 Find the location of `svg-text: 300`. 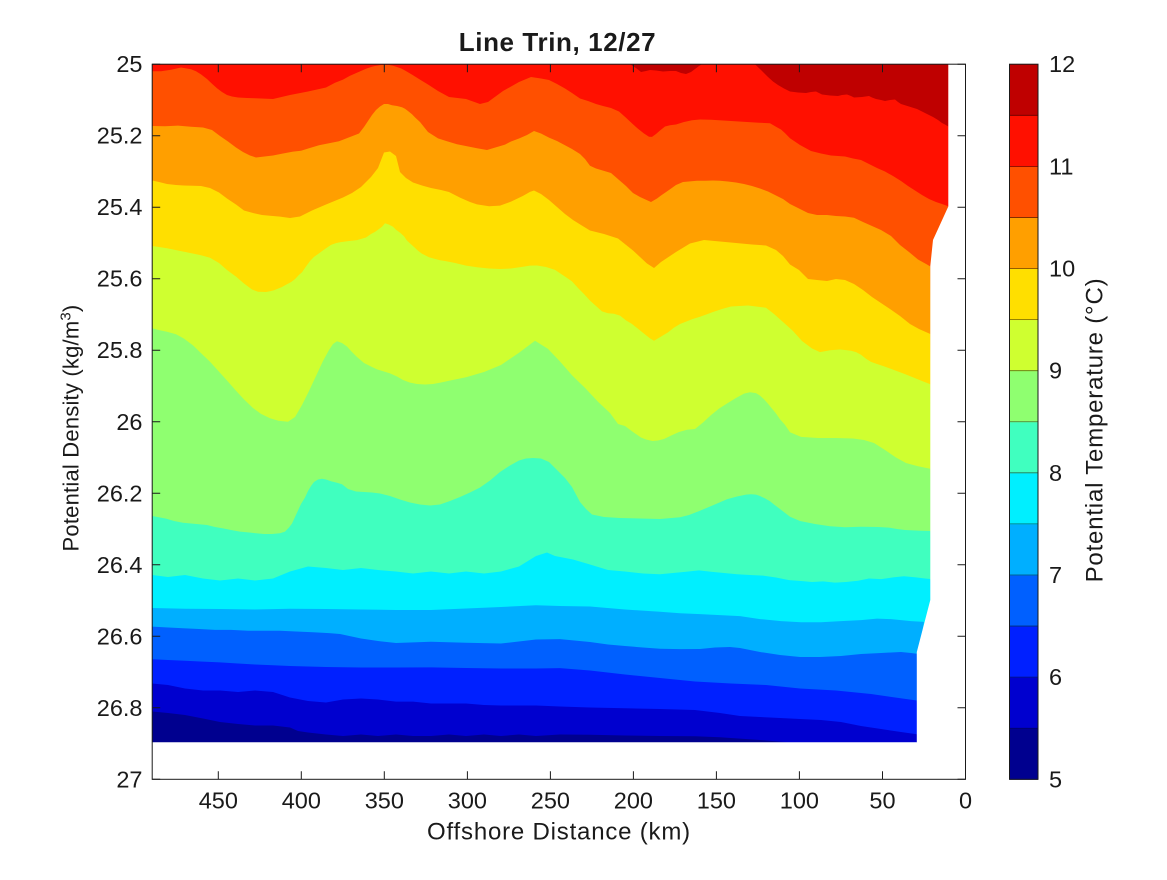

svg-text: 300 is located at coordinates (467, 801).